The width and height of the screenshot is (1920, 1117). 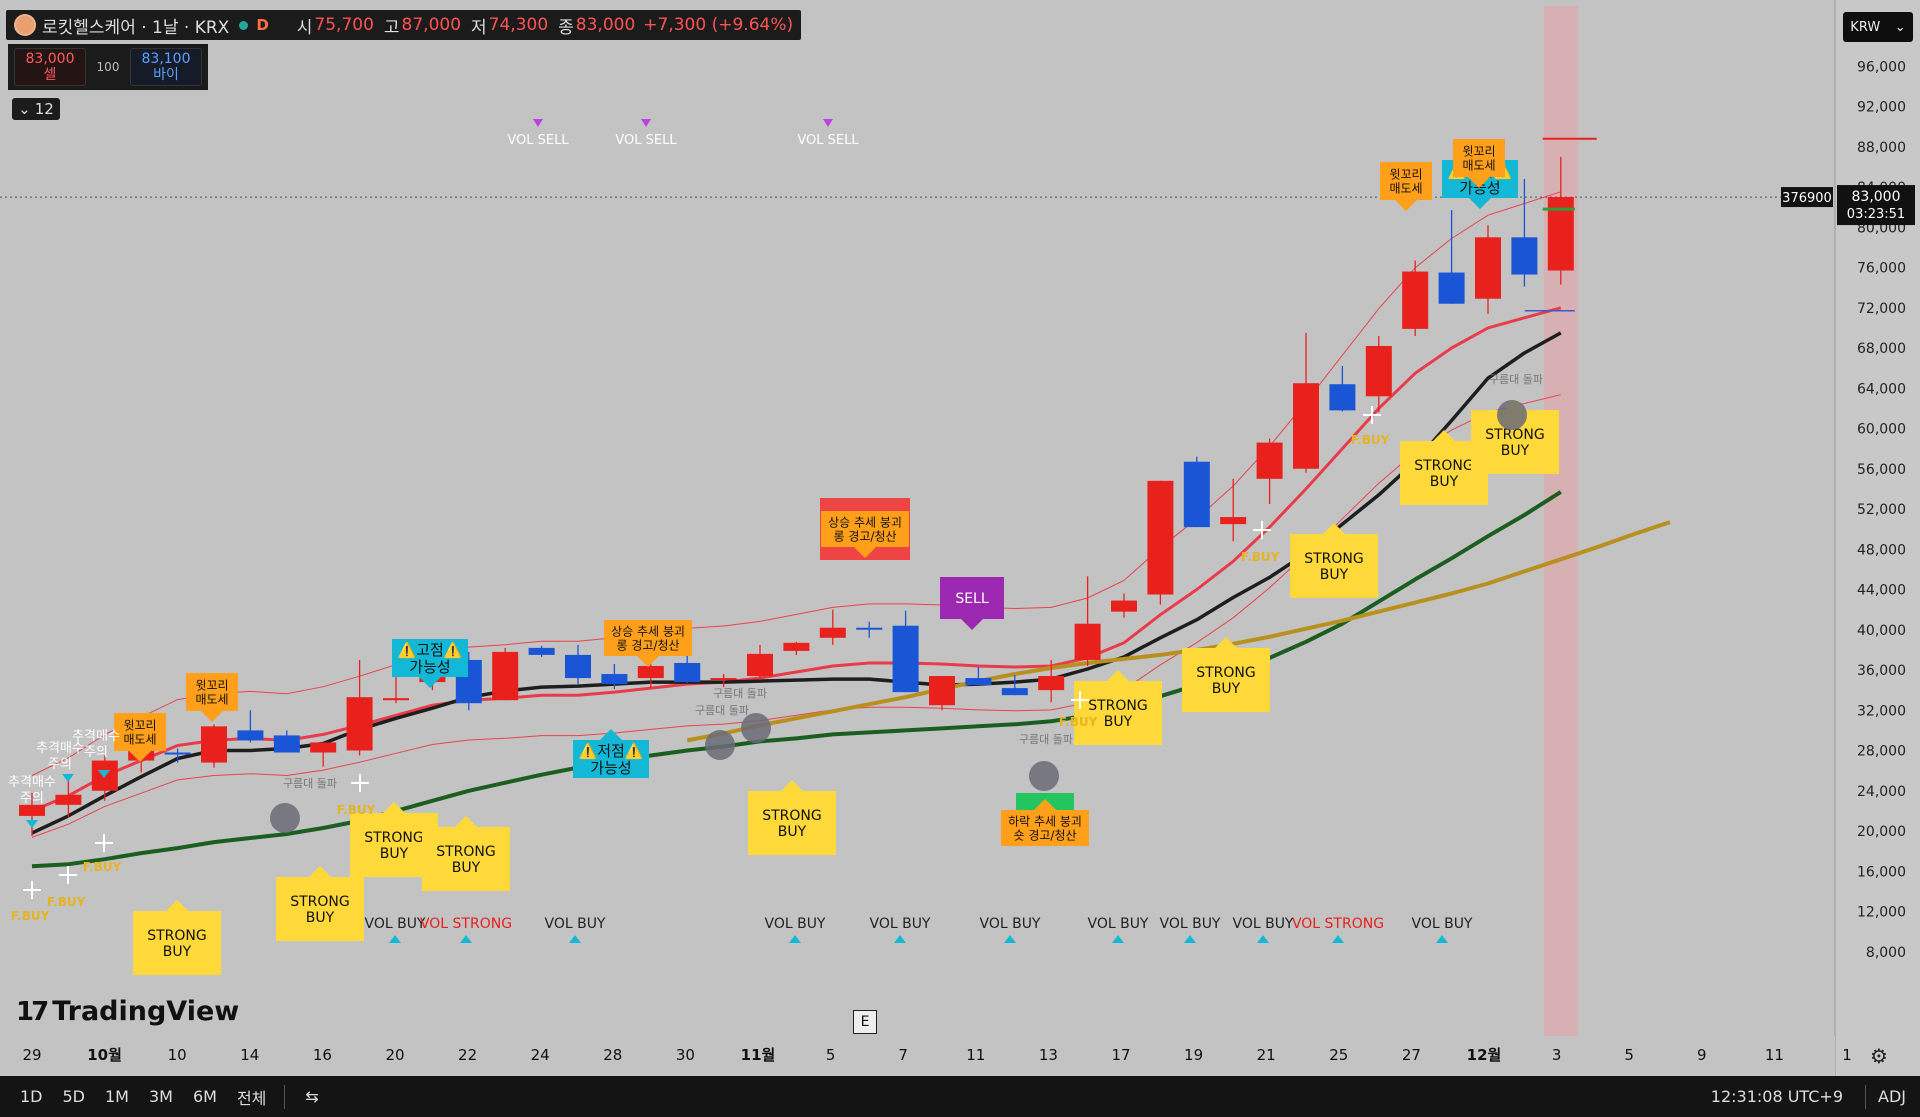 What do you see at coordinates (31, 1096) in the screenshot?
I see `timeframe-1d: 1D` at bounding box center [31, 1096].